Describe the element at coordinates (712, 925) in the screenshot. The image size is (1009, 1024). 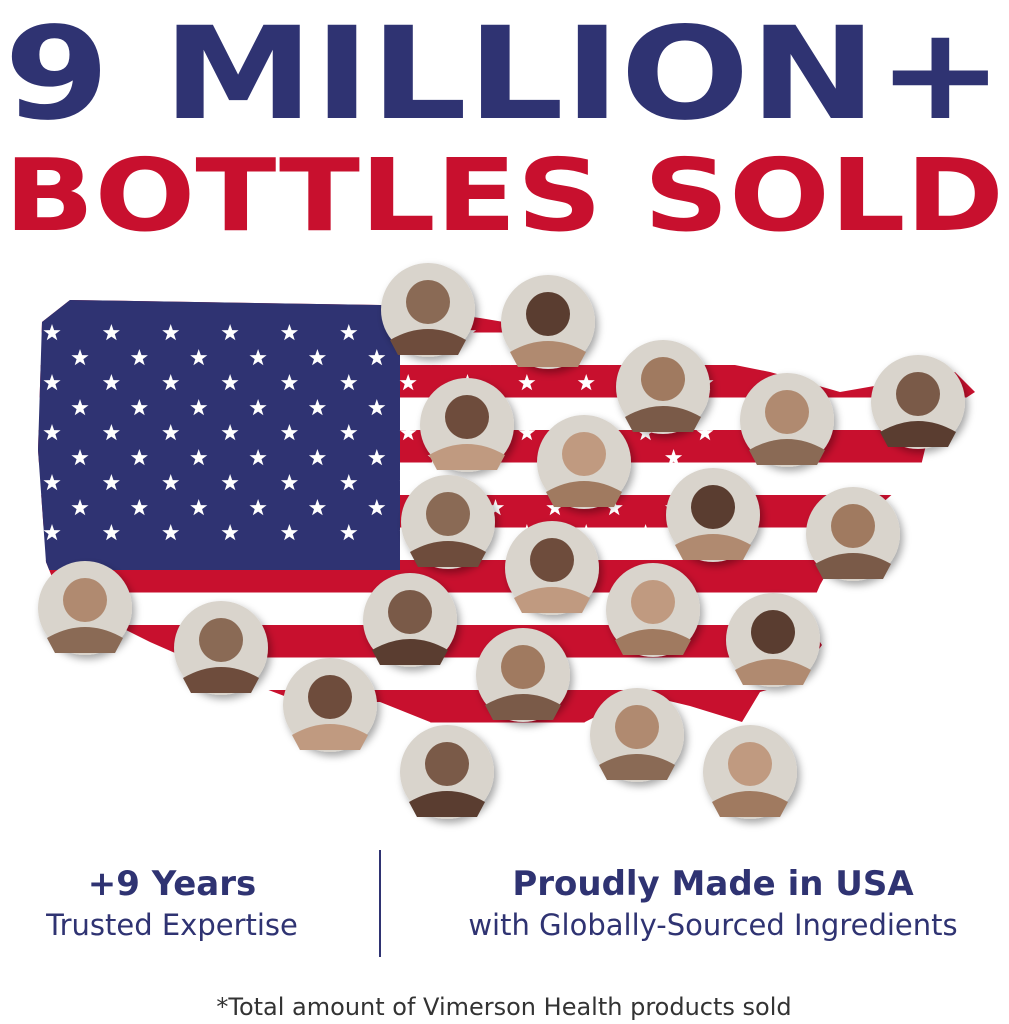
I see `feature-subtitle: with Globally-Sourced Ingredients` at that location.